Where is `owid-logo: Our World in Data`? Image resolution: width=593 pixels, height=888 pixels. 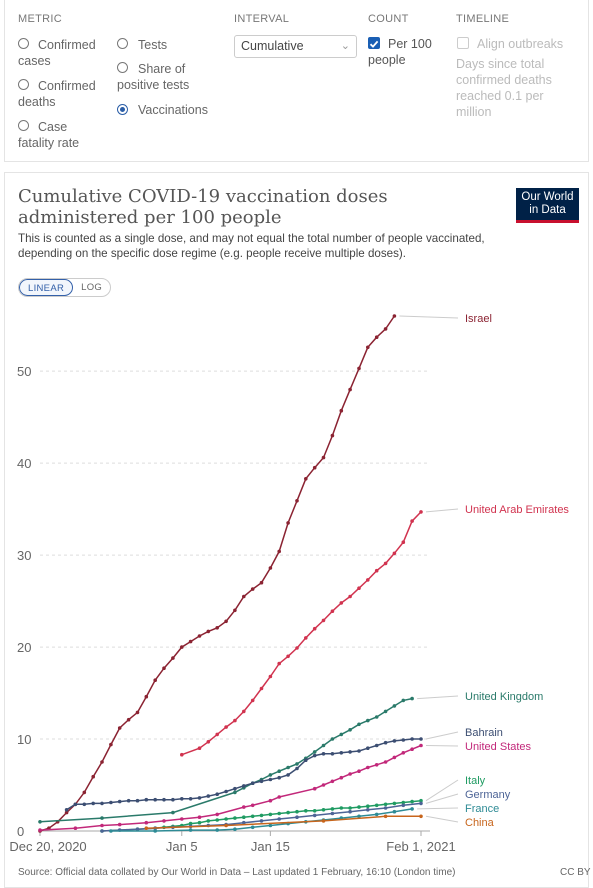 owid-logo: Our World in Data is located at coordinates (547, 205).